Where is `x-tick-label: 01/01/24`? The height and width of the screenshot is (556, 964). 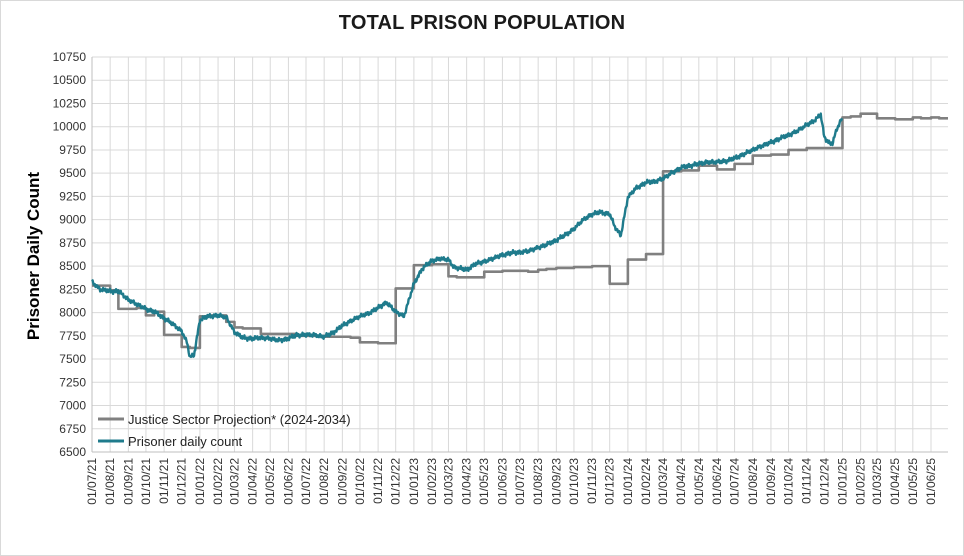
x-tick-label: 01/01/24 is located at coordinates (628, 481).